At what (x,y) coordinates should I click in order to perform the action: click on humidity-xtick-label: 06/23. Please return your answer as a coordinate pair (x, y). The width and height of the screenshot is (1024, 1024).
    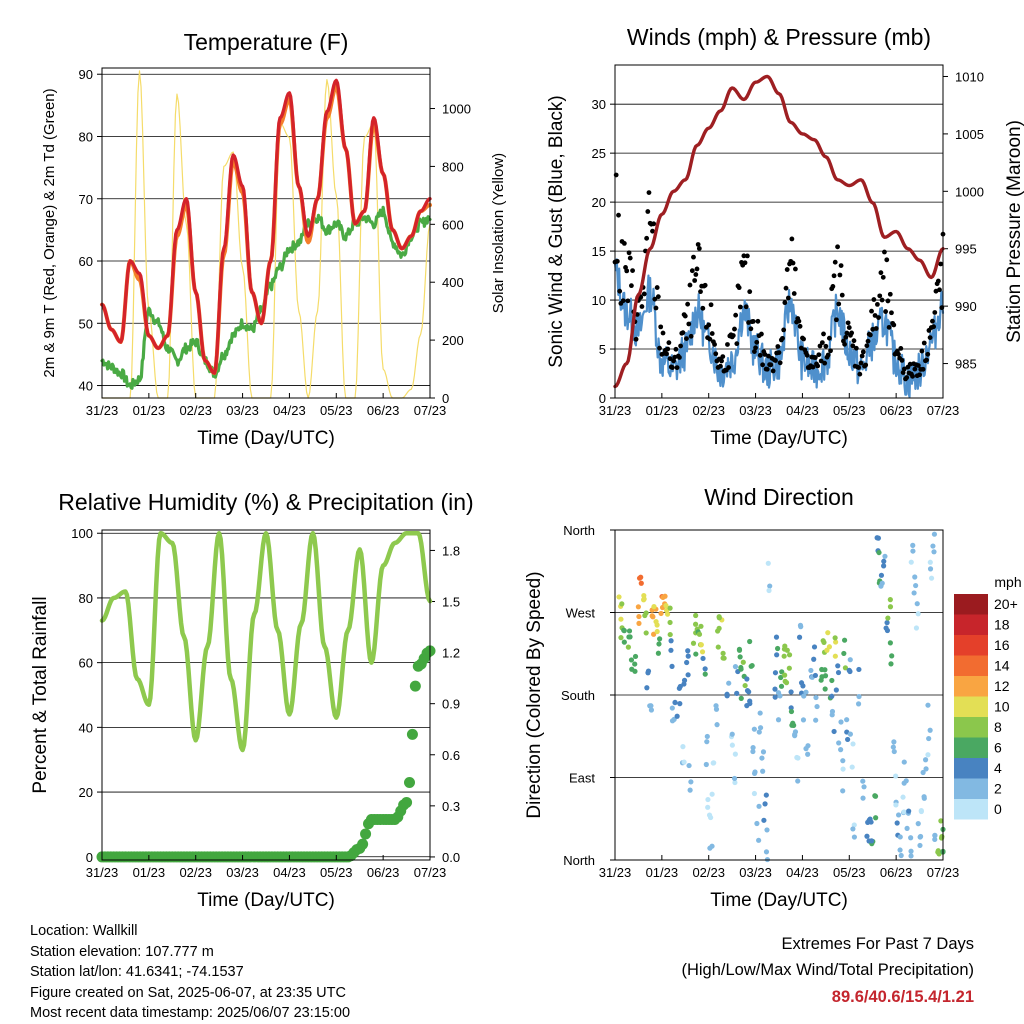
    Looking at the image, I should click on (383, 872).